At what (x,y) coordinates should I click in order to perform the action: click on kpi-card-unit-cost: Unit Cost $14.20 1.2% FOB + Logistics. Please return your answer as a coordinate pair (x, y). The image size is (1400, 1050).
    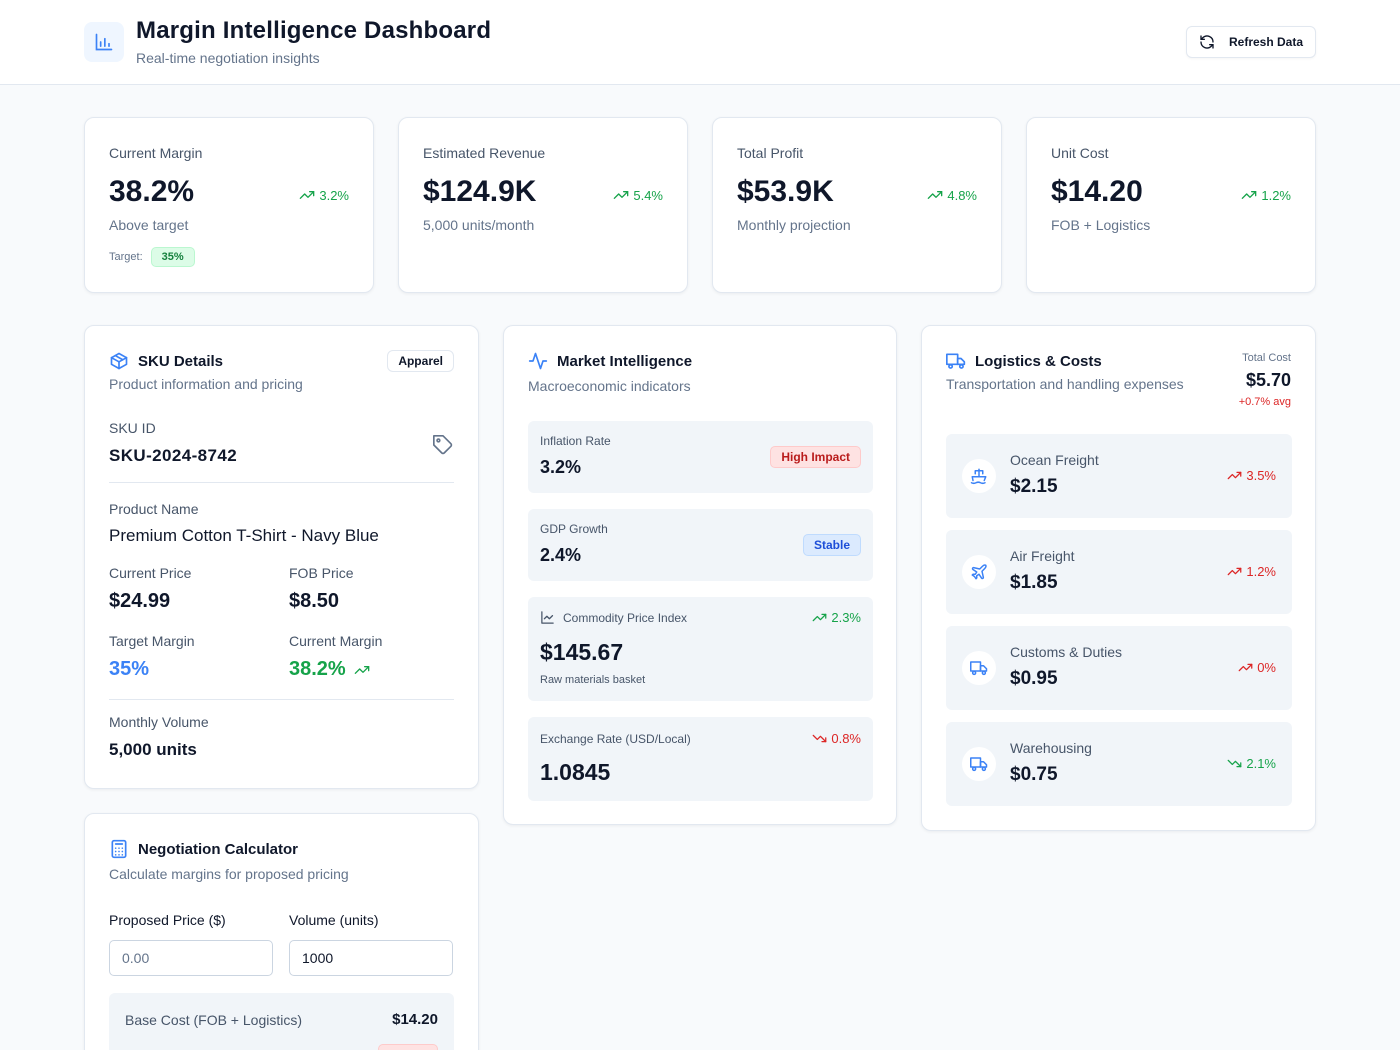
    Looking at the image, I should click on (1171, 205).